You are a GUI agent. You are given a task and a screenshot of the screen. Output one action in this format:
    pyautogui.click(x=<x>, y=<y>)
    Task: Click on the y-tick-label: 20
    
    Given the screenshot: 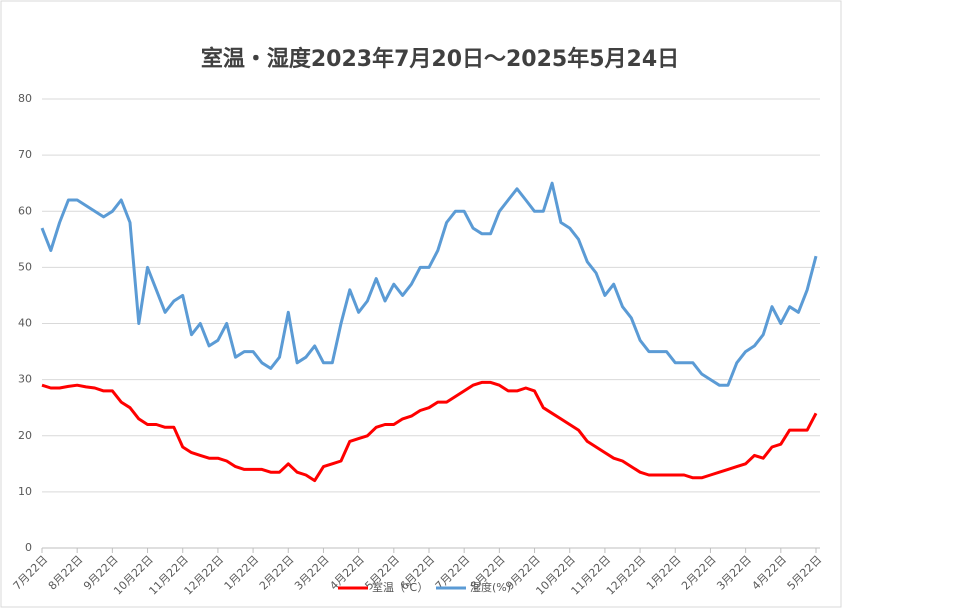 What is the action you would take?
    pyautogui.click(x=25, y=435)
    